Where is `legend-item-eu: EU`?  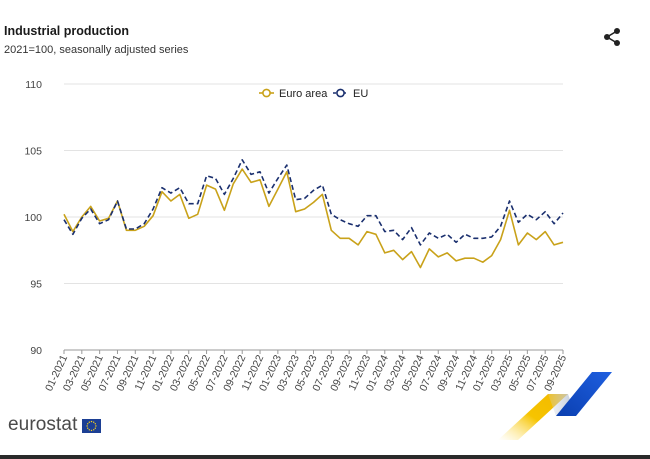 legend-item-eu: EU is located at coordinates (360, 94).